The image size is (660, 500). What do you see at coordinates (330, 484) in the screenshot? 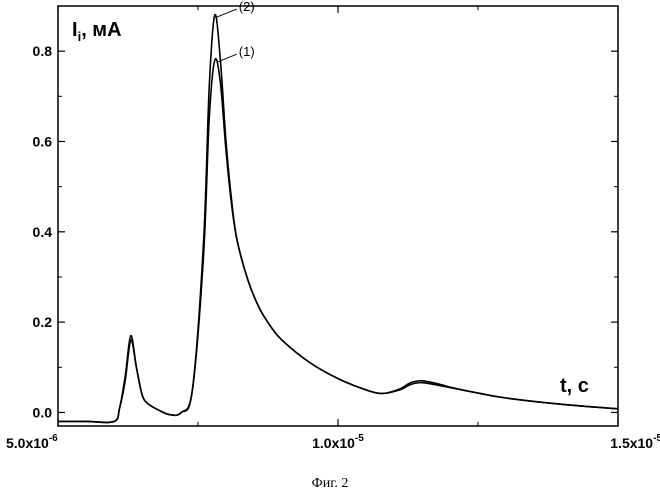
I see `figure-caption: Фиг. 2` at bounding box center [330, 484].